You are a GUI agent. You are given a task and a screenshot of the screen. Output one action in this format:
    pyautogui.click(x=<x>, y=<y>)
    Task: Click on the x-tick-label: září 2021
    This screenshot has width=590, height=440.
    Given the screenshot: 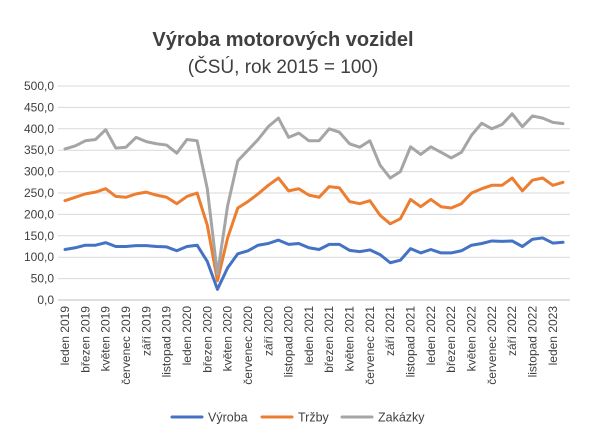 What is the action you would take?
    pyautogui.click(x=390, y=331)
    